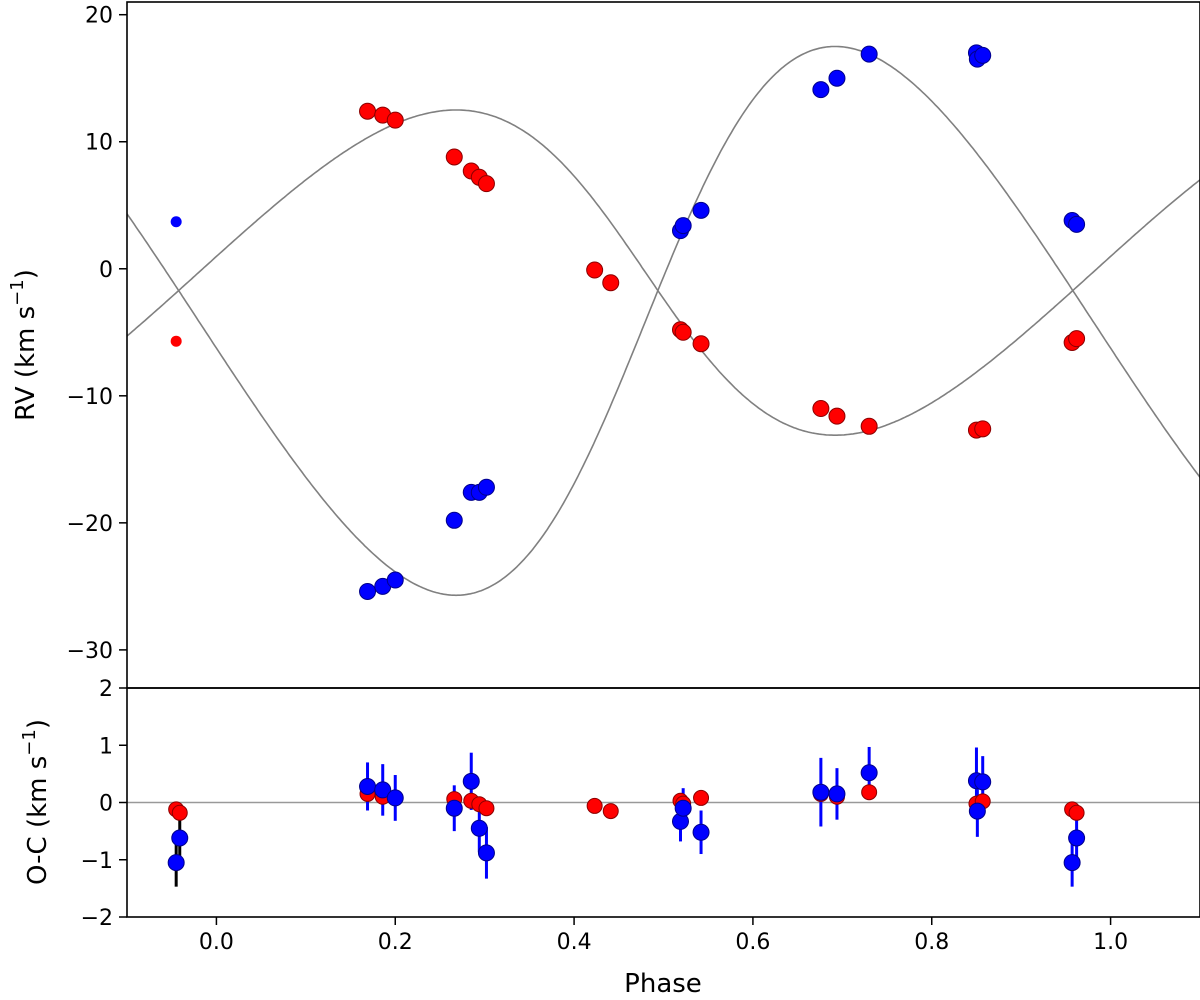 The image size is (1200, 1000). I want to click on rv-y-tick-label: 10, so click(99, 143).